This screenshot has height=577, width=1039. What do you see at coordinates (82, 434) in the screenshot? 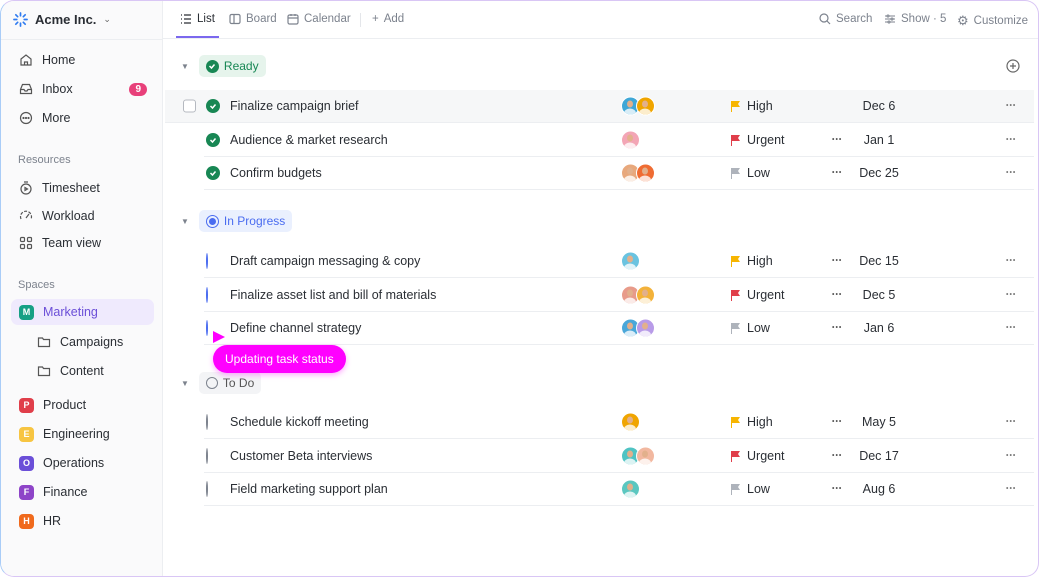
I see `space-engineering: E Engineering` at bounding box center [82, 434].